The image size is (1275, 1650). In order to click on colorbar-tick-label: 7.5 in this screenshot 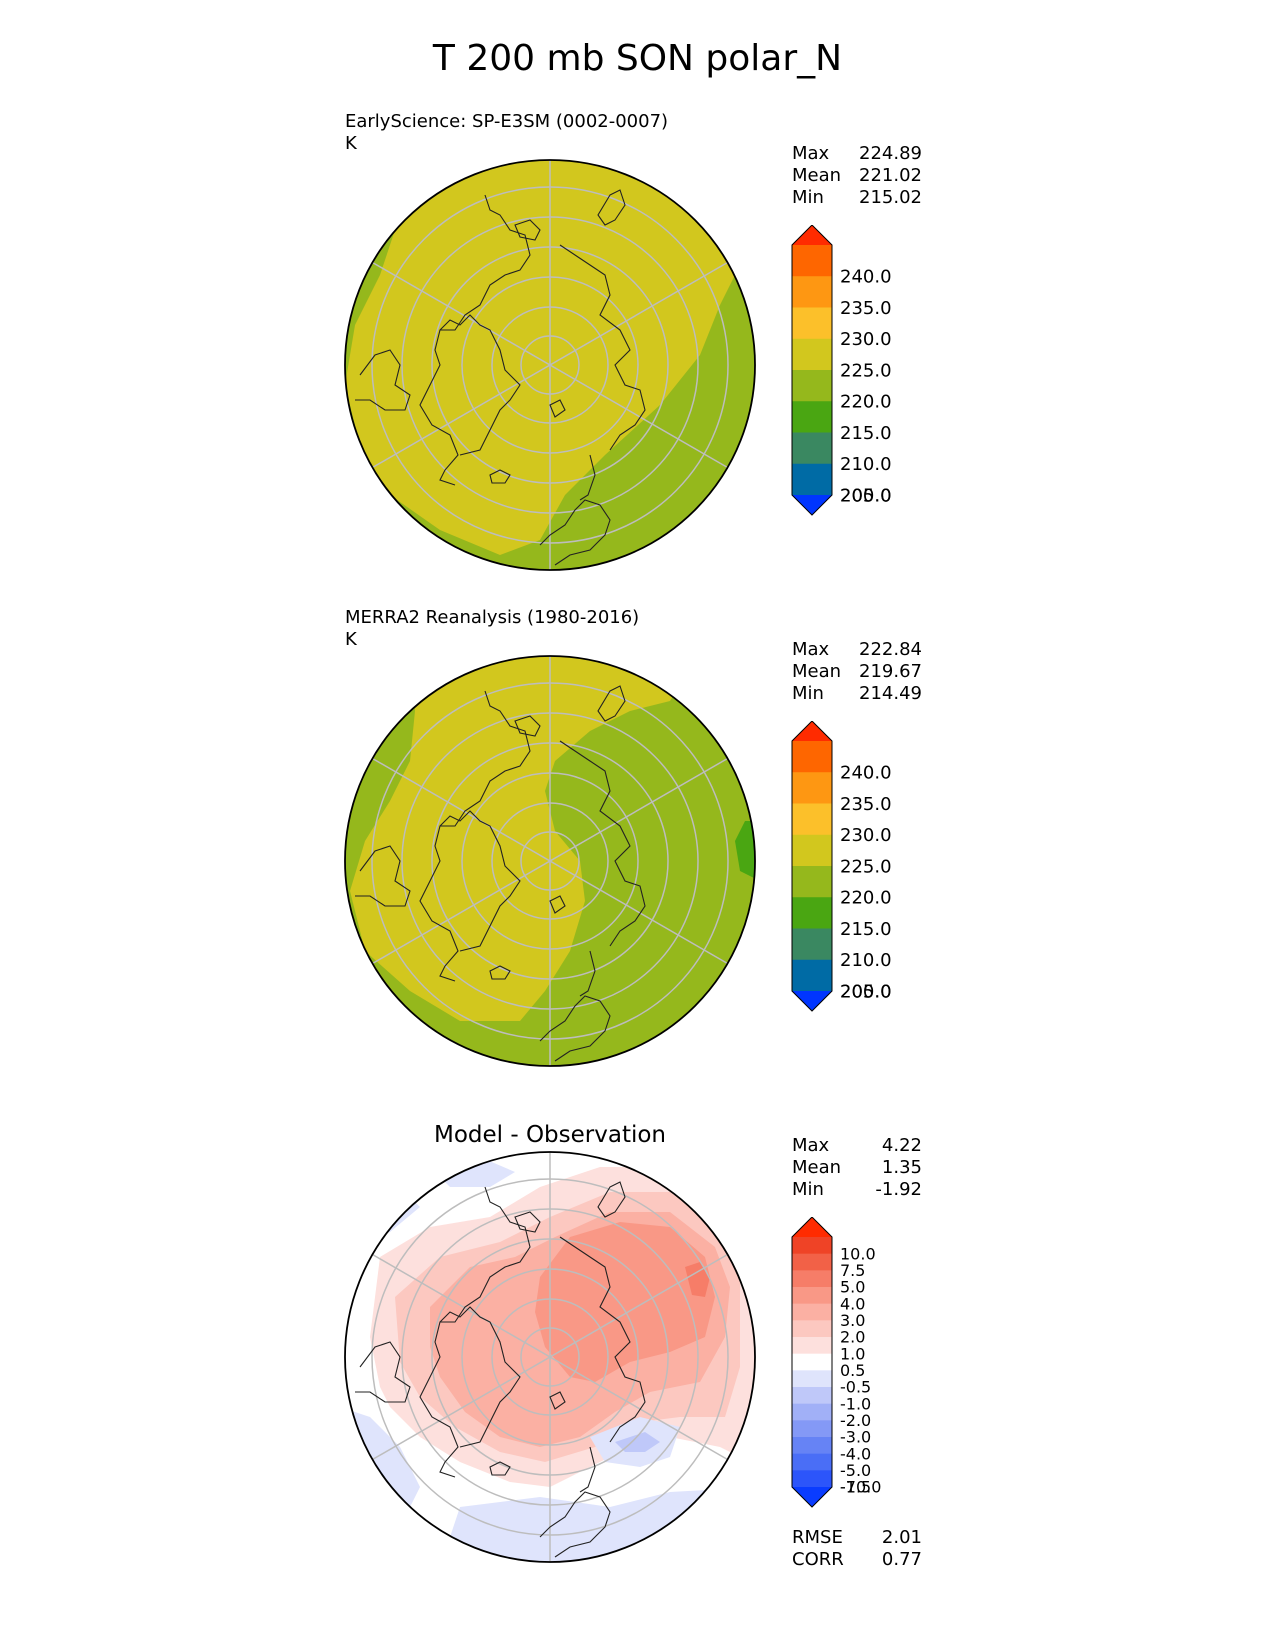, I will do `click(852, 1270)`.